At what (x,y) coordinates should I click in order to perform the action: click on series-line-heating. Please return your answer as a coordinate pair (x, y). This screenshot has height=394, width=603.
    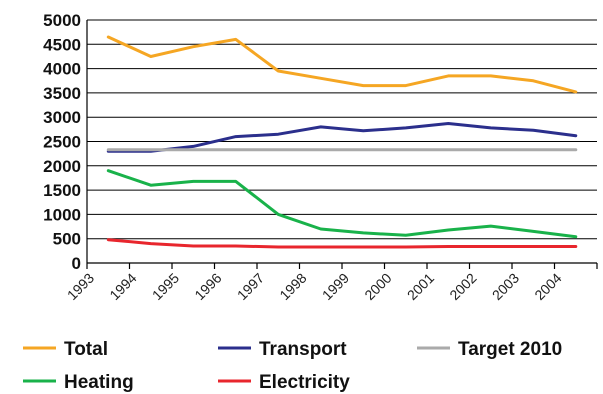
    Looking at the image, I should click on (342, 204).